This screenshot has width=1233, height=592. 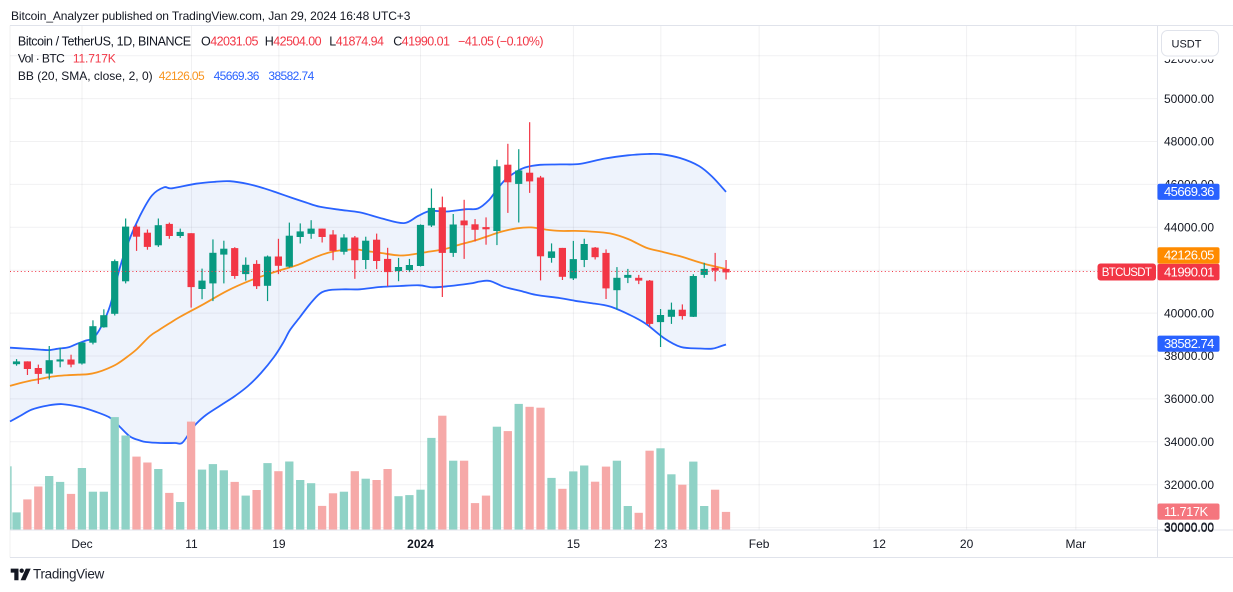 I want to click on svg-text: TradingView, so click(x=69, y=574).